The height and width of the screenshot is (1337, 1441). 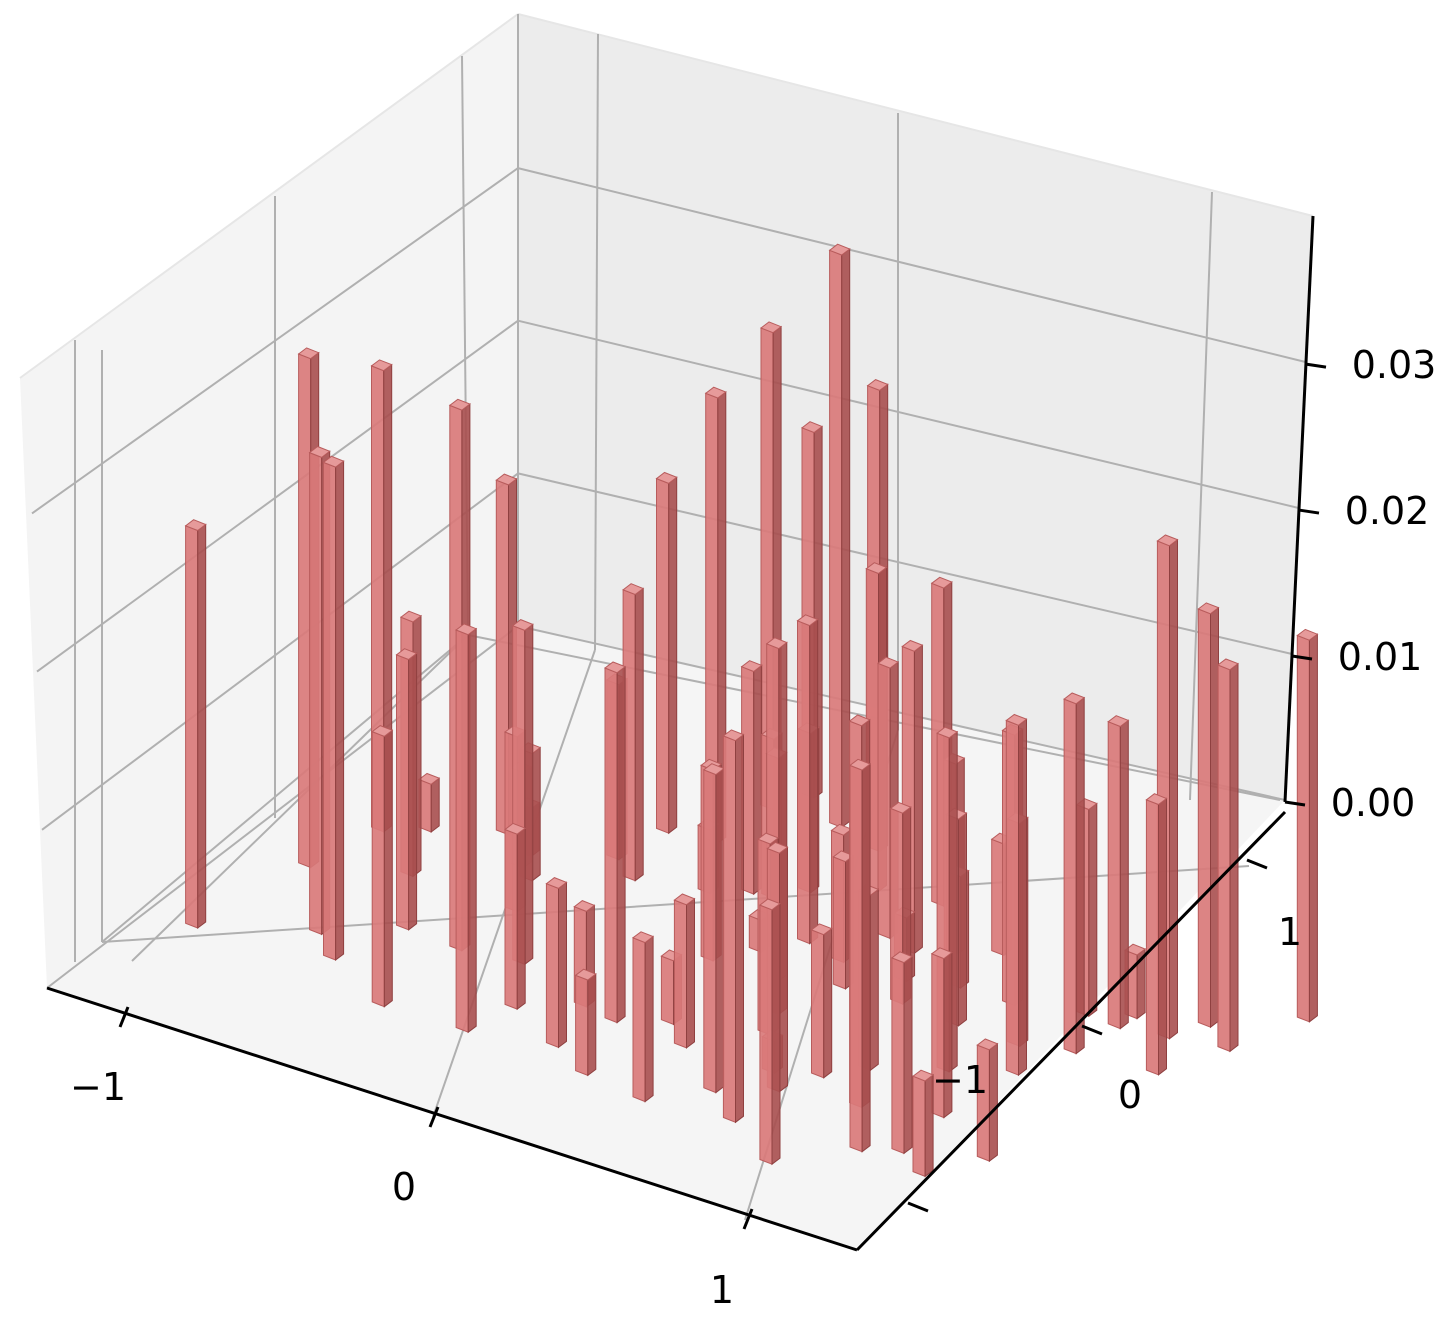 I want to click on y-axis-line, so click(x=1071, y=1031).